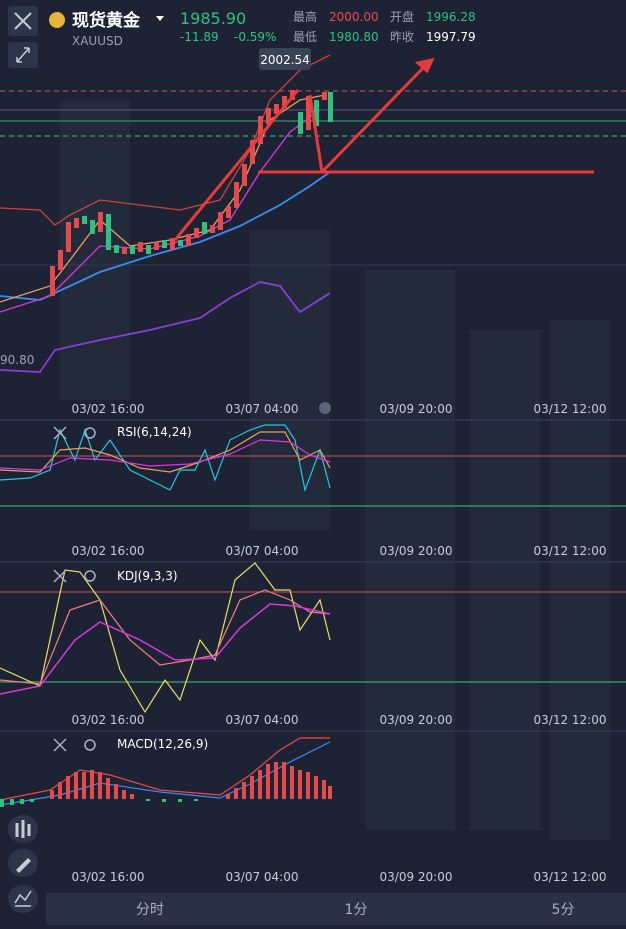  What do you see at coordinates (325, 408) in the screenshot?
I see `scroll-handle` at bounding box center [325, 408].